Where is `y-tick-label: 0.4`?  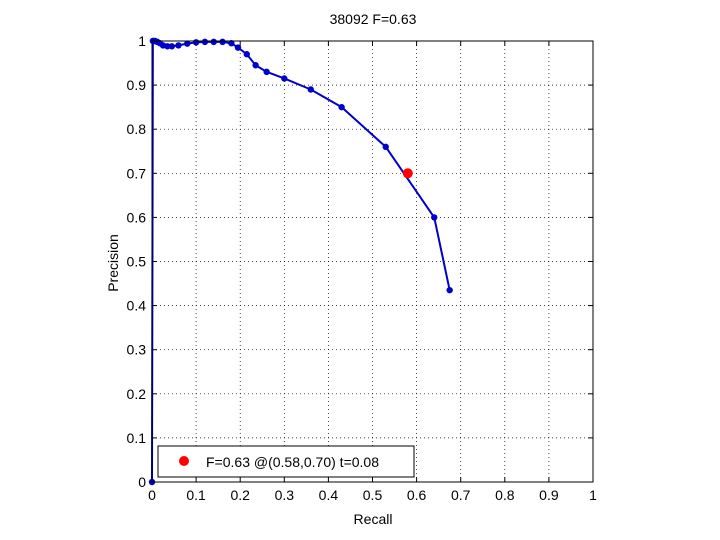 y-tick-label: 0.4 is located at coordinates (137, 306).